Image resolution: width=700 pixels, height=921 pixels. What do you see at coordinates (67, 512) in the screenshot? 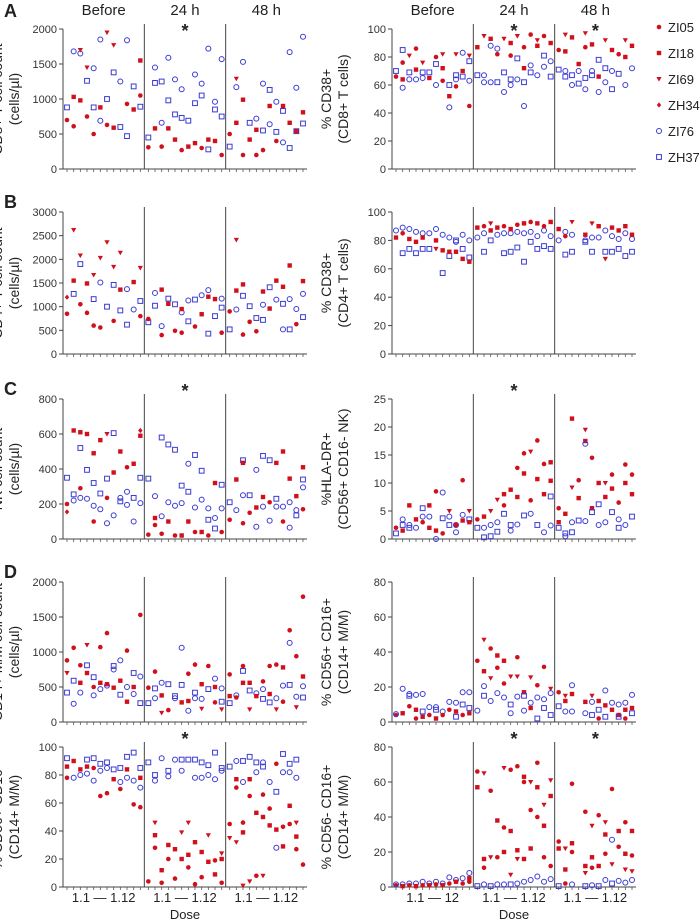
I see `data-point-ZH34` at bounding box center [67, 512].